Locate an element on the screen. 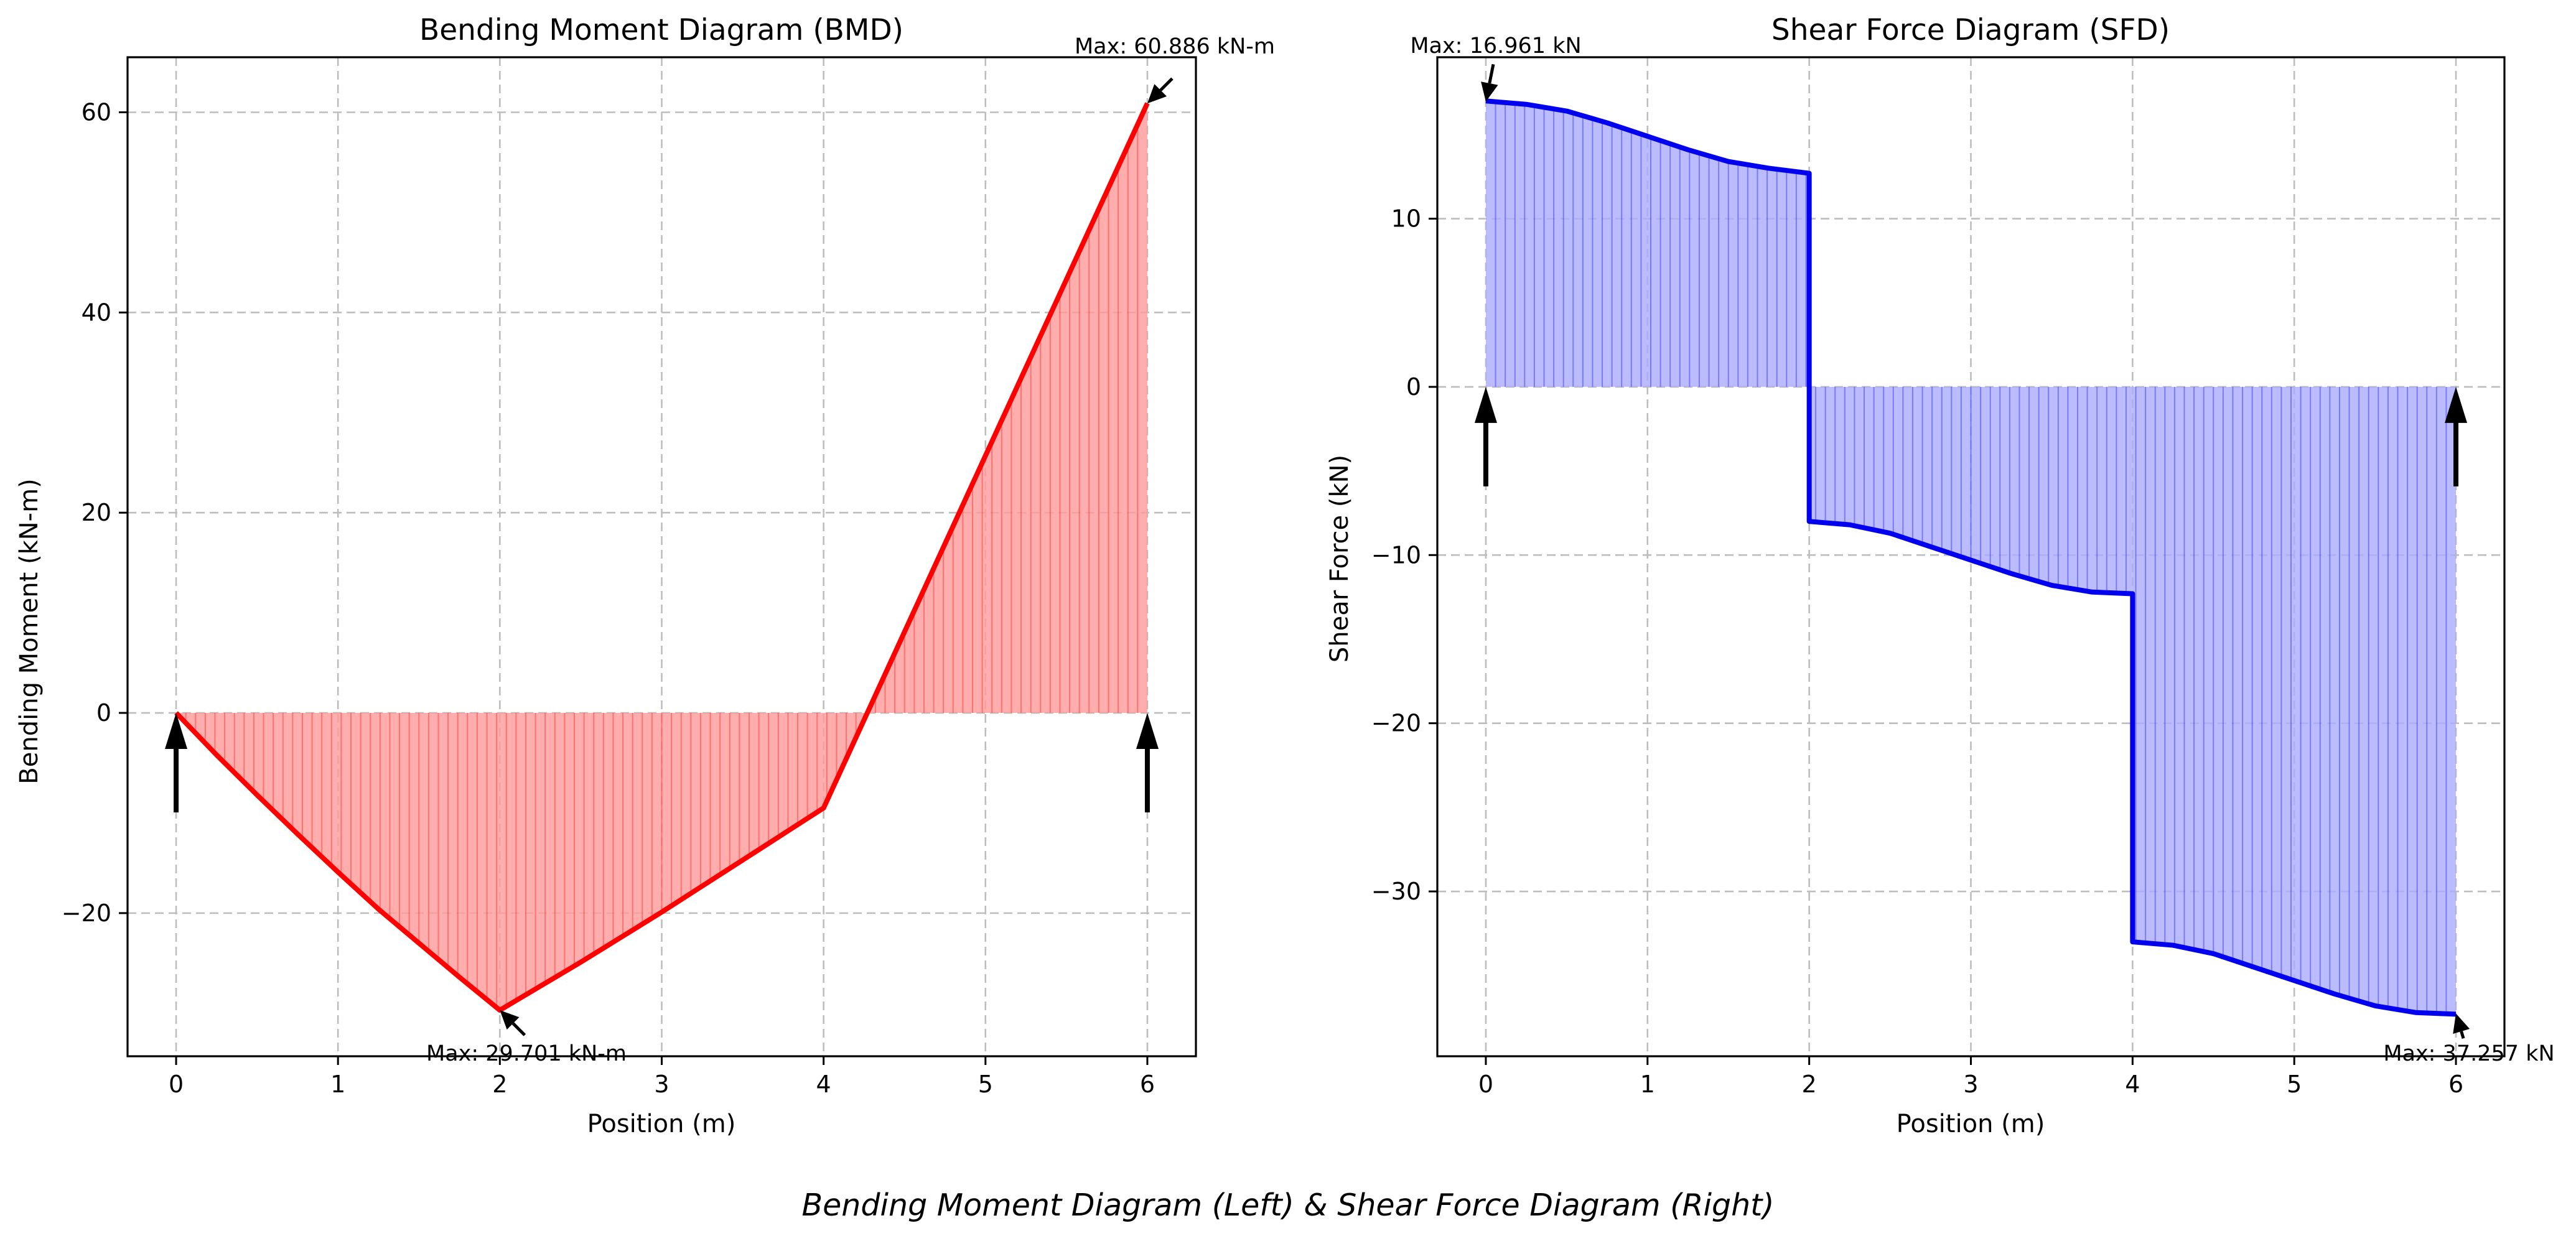 Image resolution: width=2576 pixels, height=1241 pixels. bmd-ylabel: Bending Moment (kN-m) is located at coordinates (29, 631).